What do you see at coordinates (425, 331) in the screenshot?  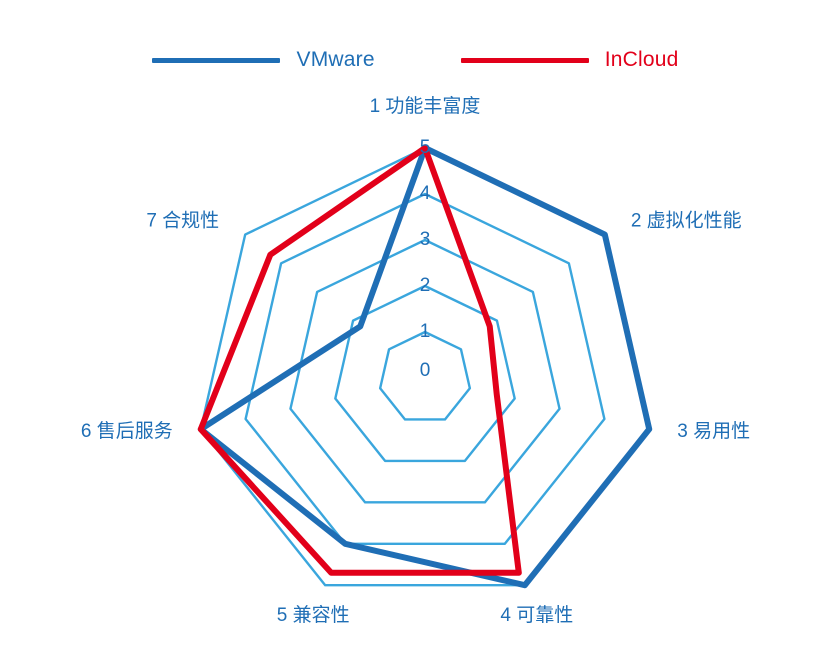 I see `radial-tick-1: 1` at bounding box center [425, 331].